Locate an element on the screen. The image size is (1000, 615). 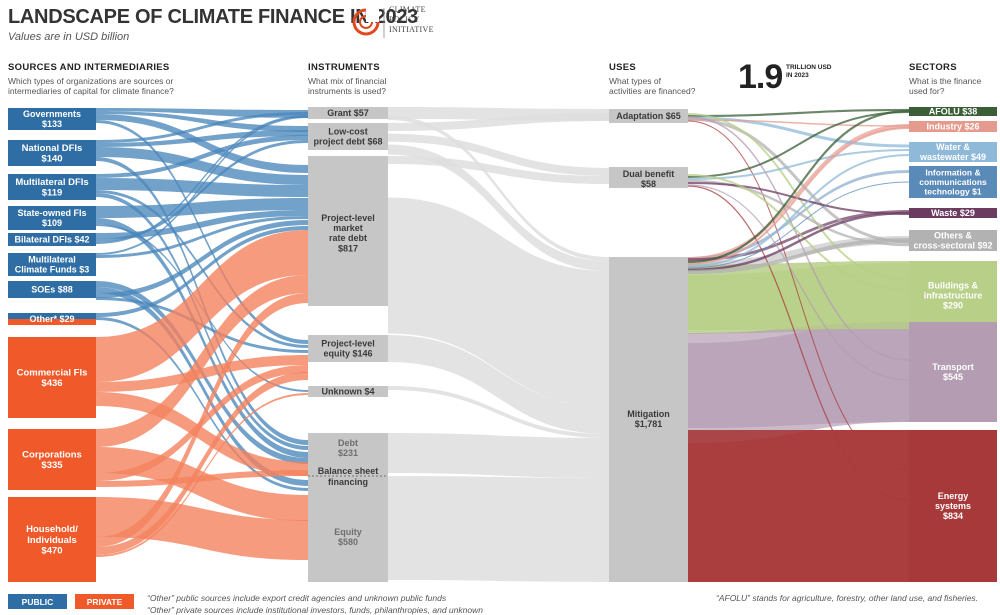
legend-public: PUBLIC is located at coordinates (37, 601).